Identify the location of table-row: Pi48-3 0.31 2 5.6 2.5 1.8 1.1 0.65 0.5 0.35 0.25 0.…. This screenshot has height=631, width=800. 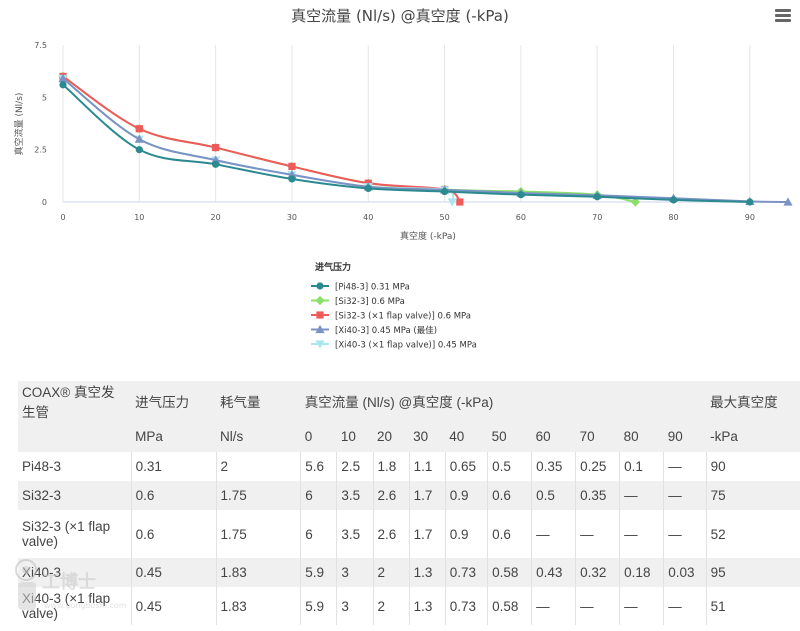
(409, 466).